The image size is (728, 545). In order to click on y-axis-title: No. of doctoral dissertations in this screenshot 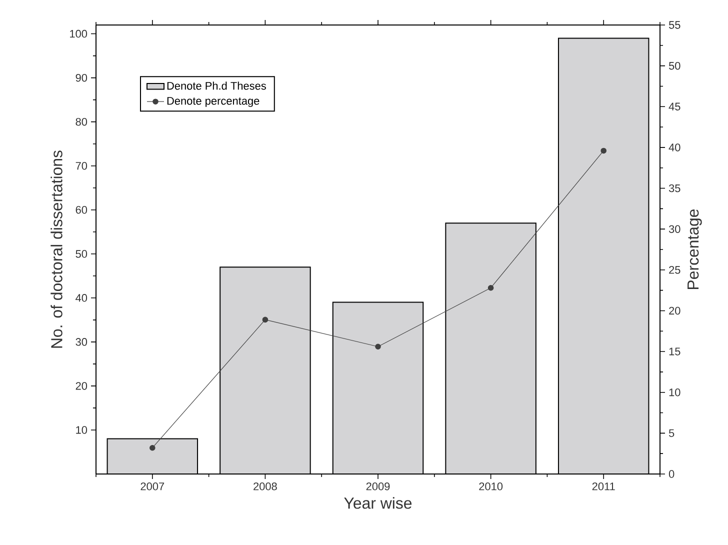, I will do `click(56, 249)`.